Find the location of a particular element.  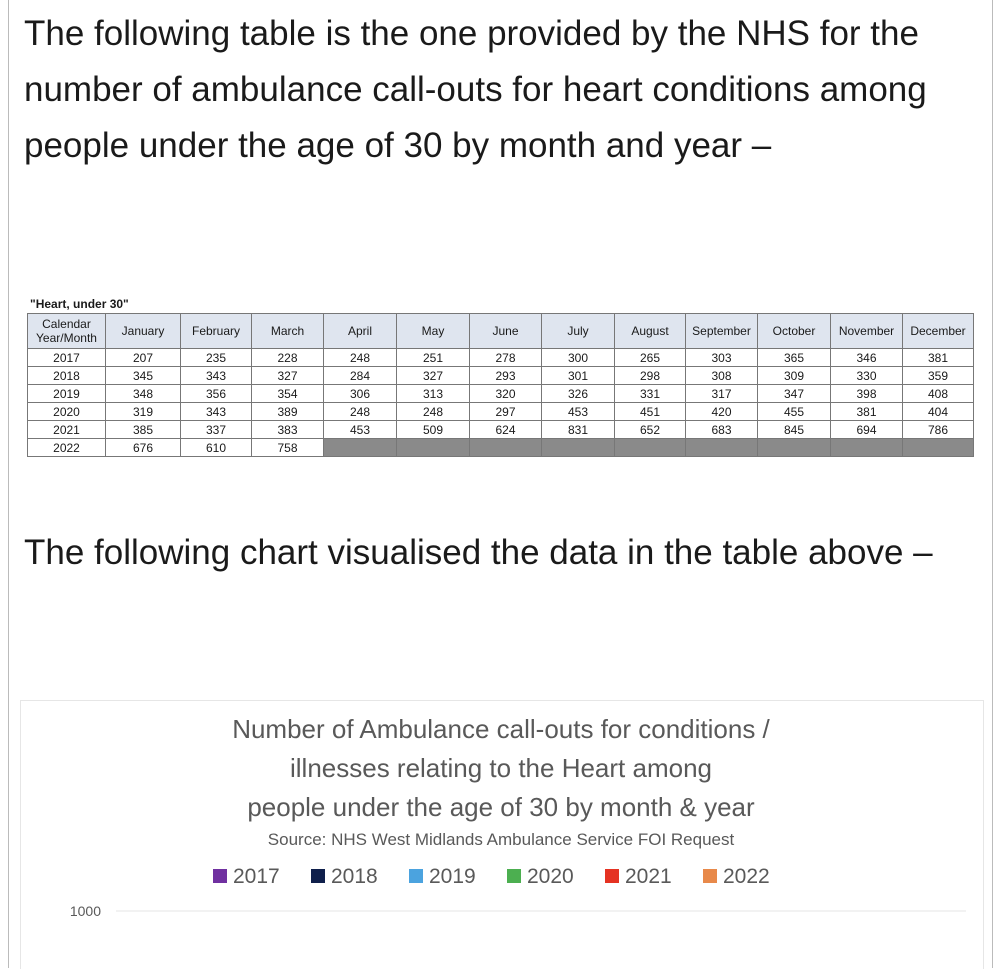

table-cell: 365 is located at coordinates (794, 357).